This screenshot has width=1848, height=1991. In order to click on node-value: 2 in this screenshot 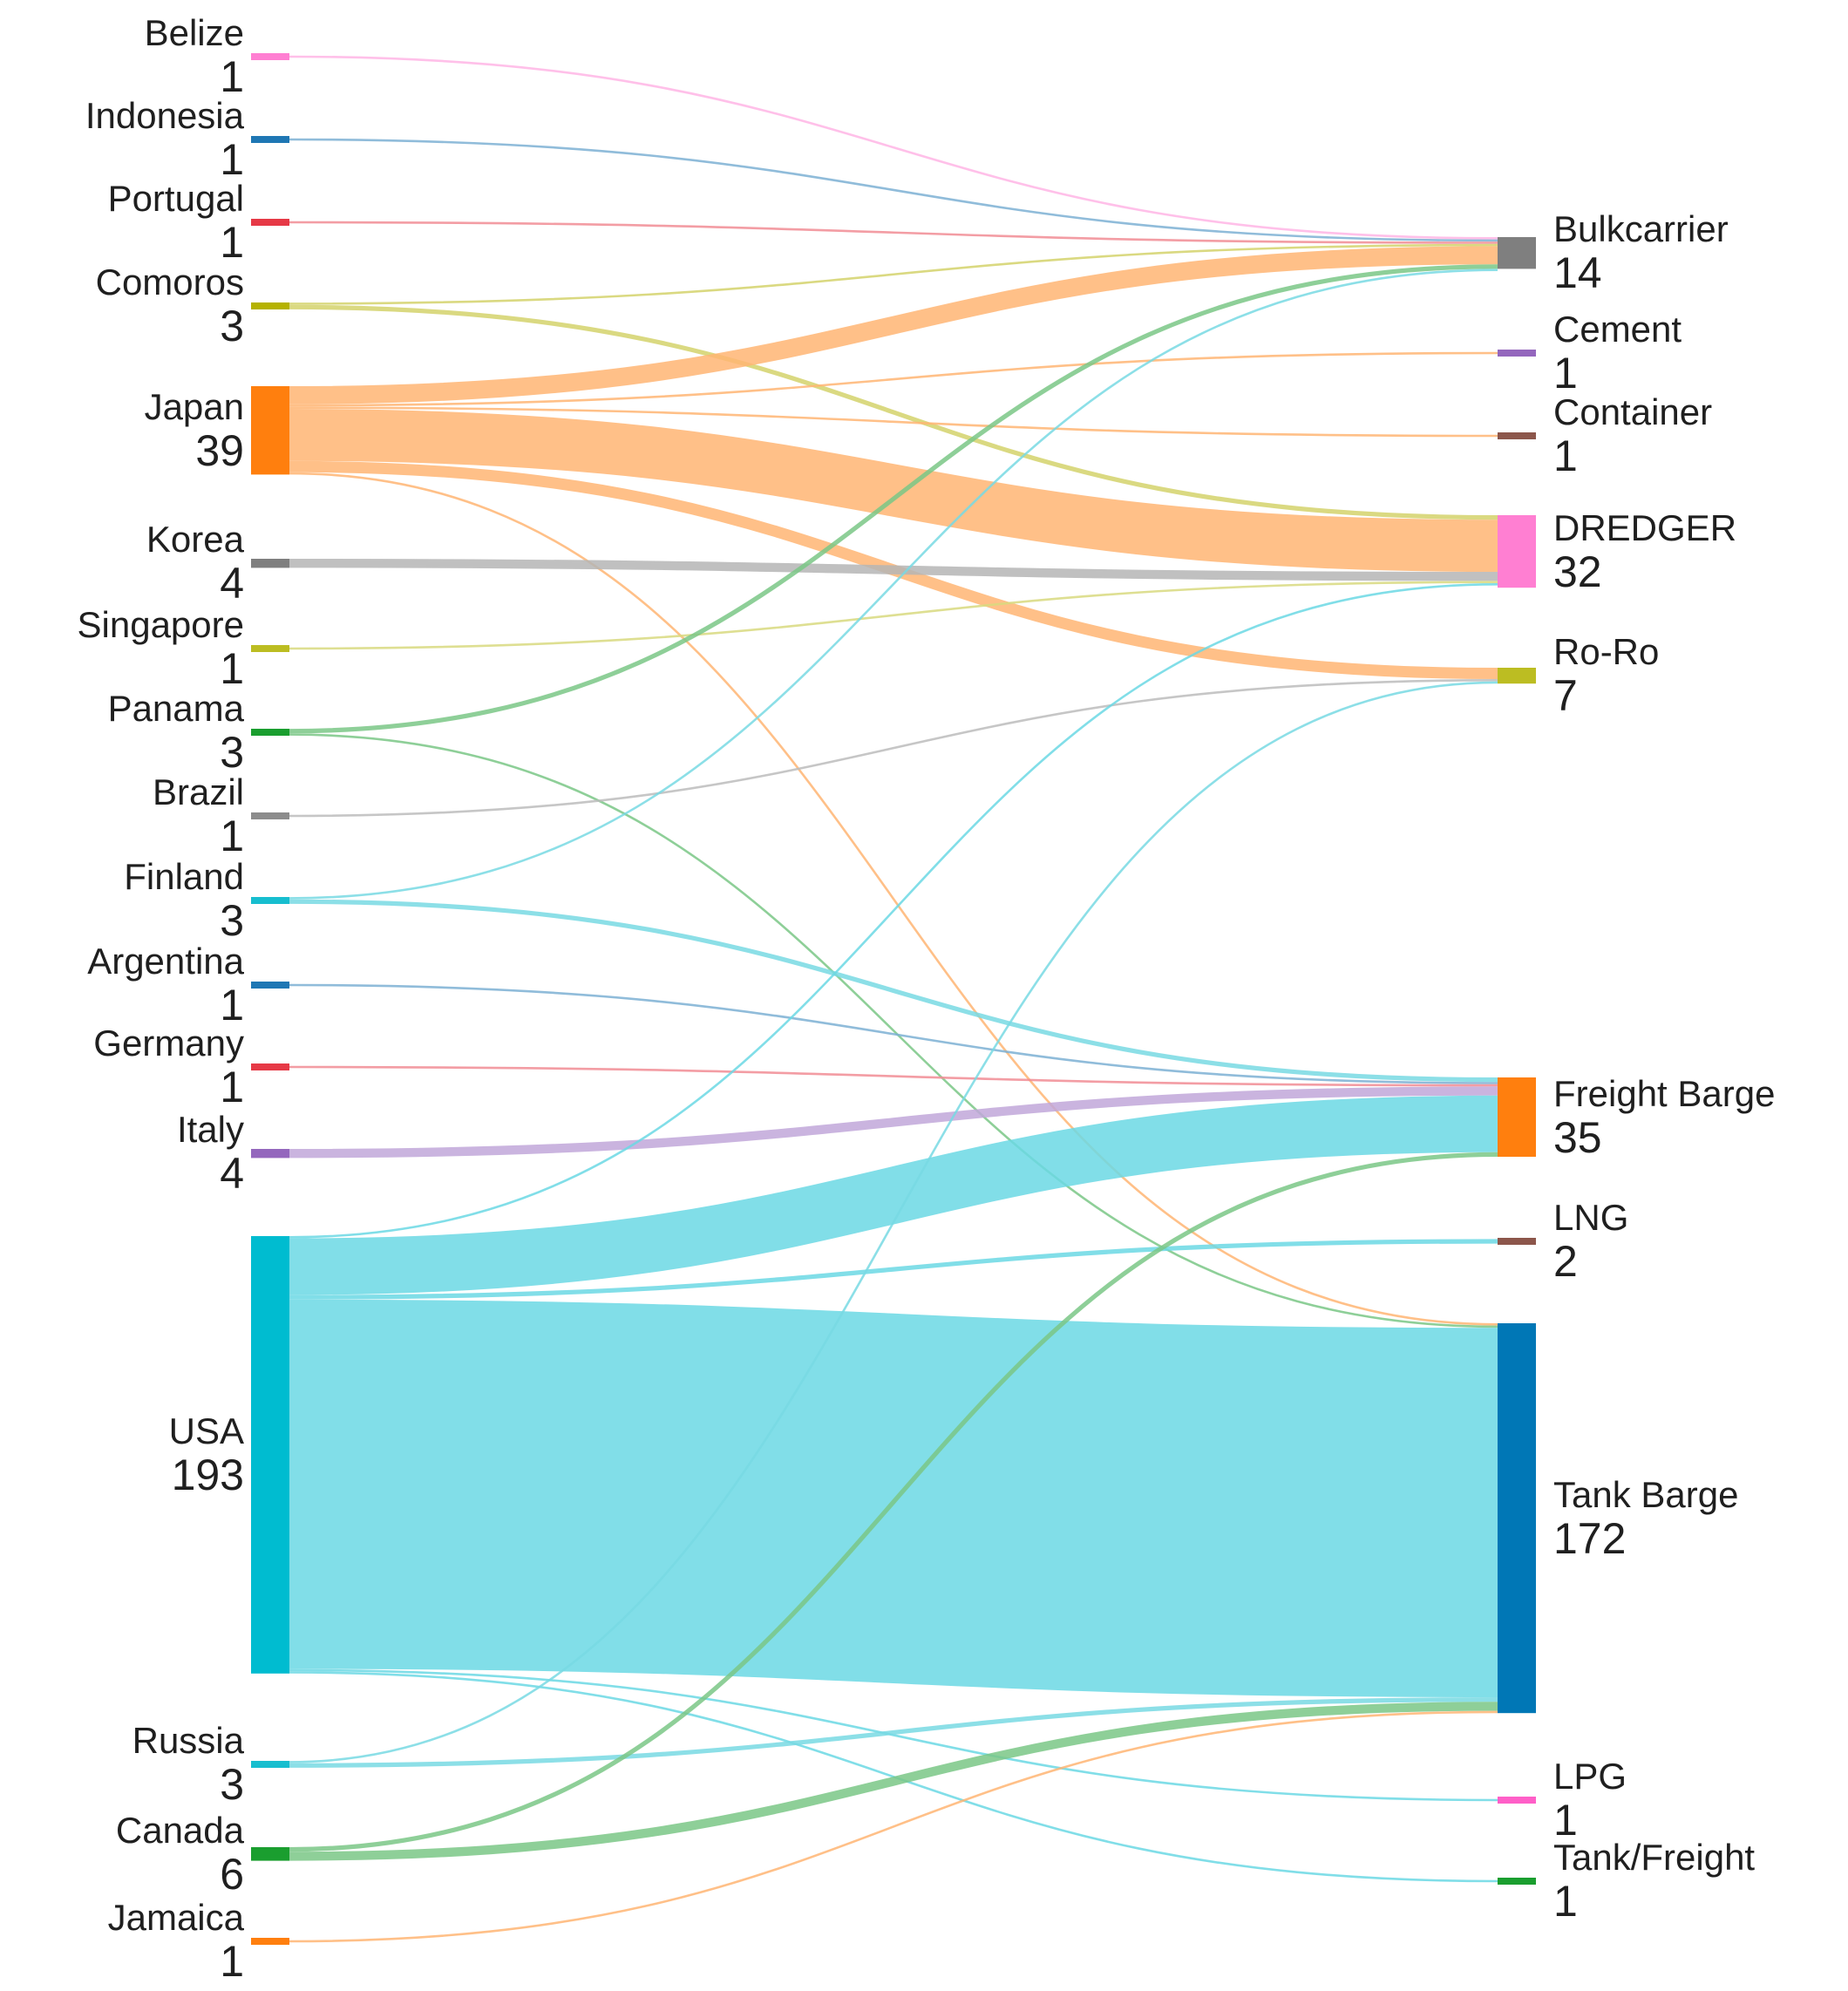, I will do `click(1565, 1262)`.